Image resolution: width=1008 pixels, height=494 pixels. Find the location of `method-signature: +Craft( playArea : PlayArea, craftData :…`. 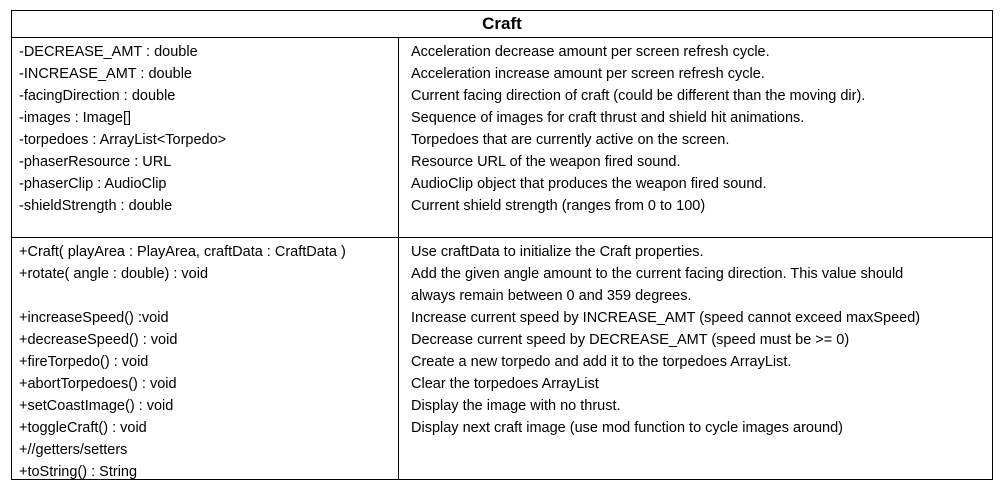

method-signature: +Craft( playArea : PlayArea, craftData :… is located at coordinates (182, 252).